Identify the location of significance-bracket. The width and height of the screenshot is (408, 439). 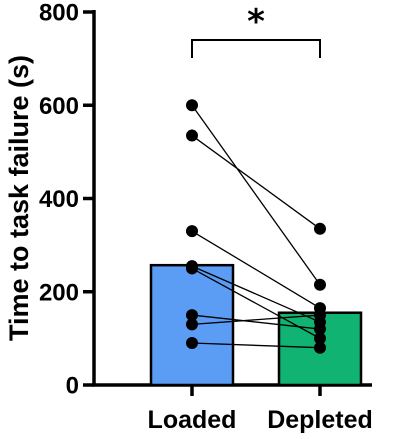
(256, 48).